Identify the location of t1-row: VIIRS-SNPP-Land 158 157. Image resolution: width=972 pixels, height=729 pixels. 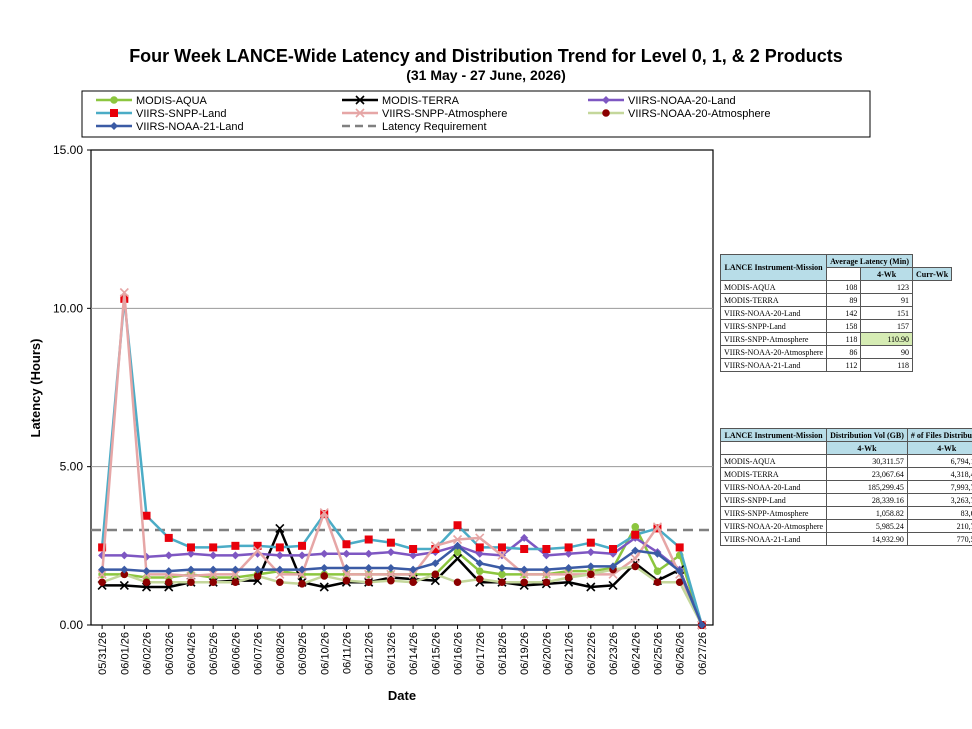
(835, 326).